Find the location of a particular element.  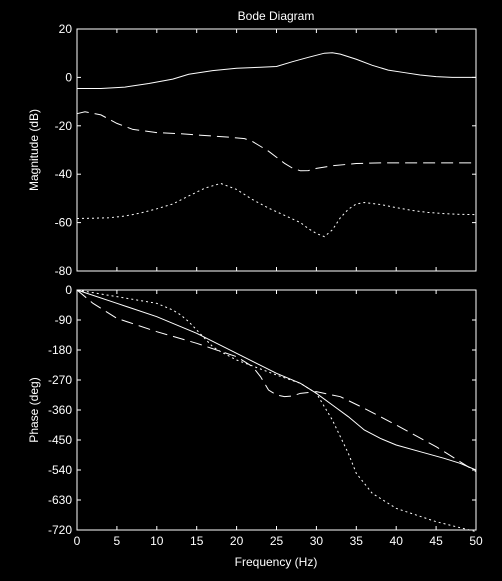

phase-xtick-label: 20 is located at coordinates (237, 541).